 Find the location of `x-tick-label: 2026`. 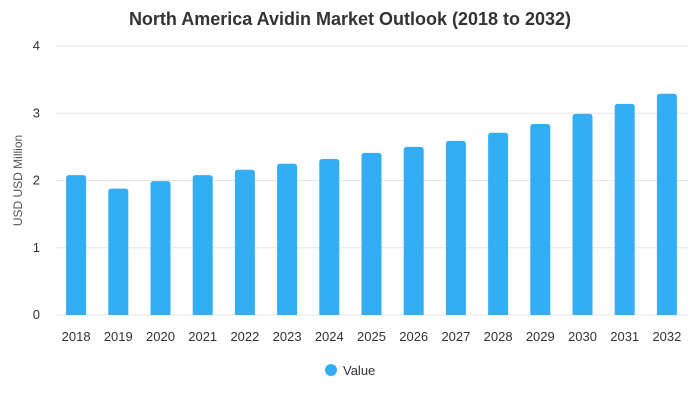

x-tick-label: 2026 is located at coordinates (413, 336).